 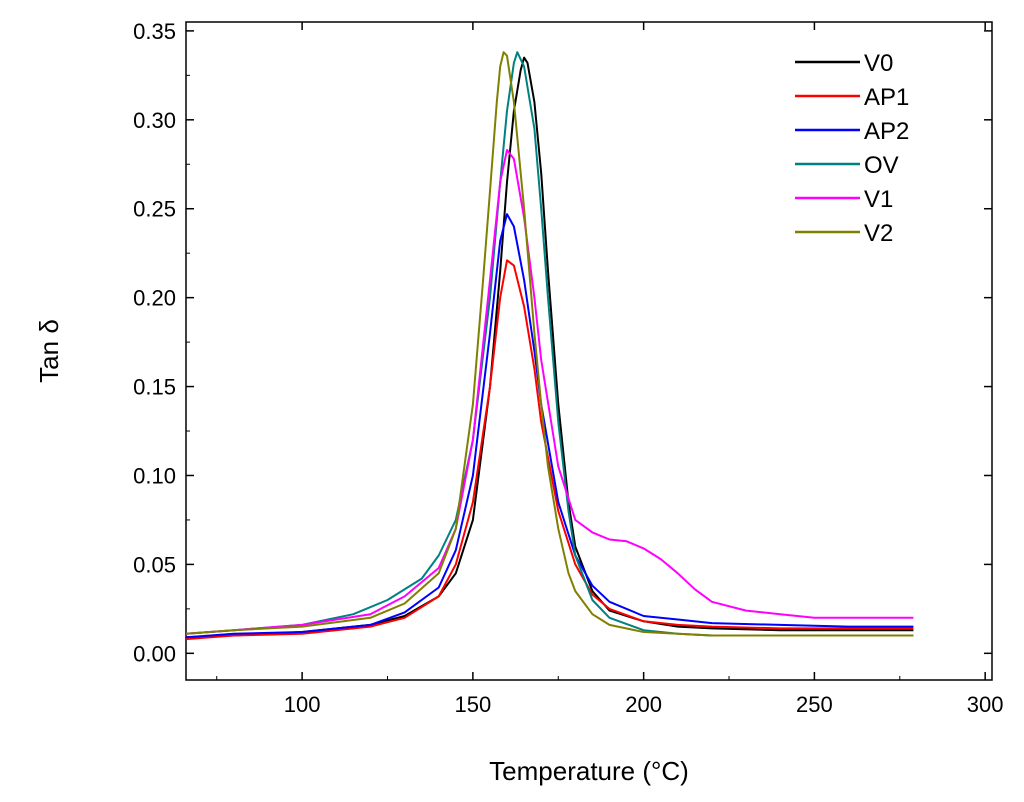 What do you see at coordinates (852, 148) in the screenshot?
I see `legend: V0 AP1 AP2 OV V1 V2` at bounding box center [852, 148].